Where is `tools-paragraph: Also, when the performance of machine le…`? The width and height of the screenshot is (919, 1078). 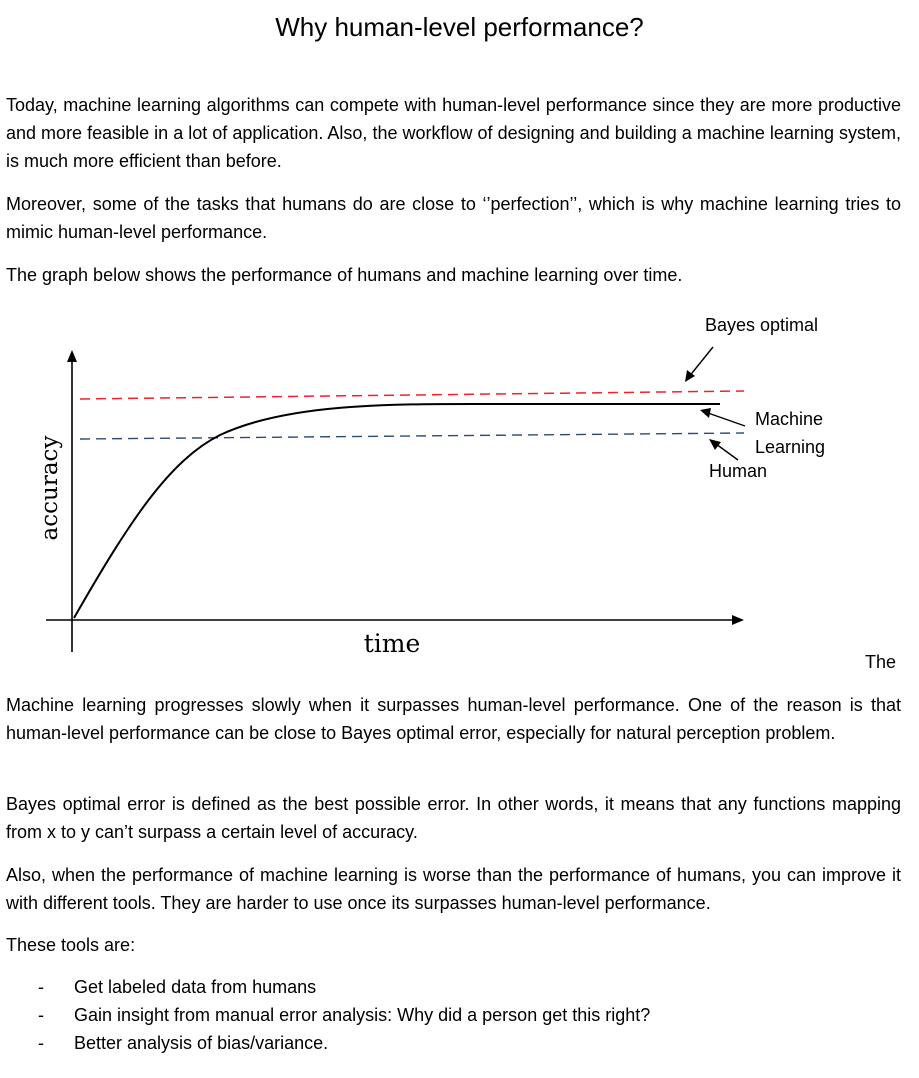 tools-paragraph: Also, when the performance of machine le… is located at coordinates (453, 889).